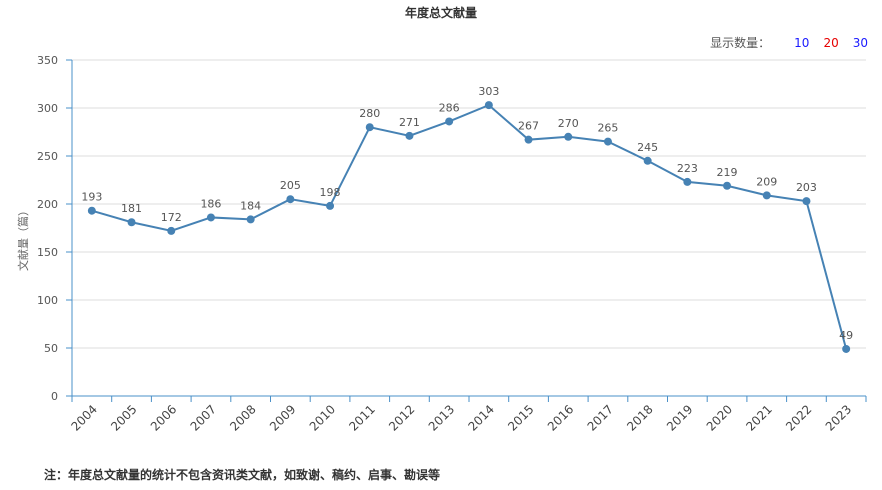 Image resolution: width=882 pixels, height=490 pixels. I want to click on y-tick-label: 150, so click(47, 252).